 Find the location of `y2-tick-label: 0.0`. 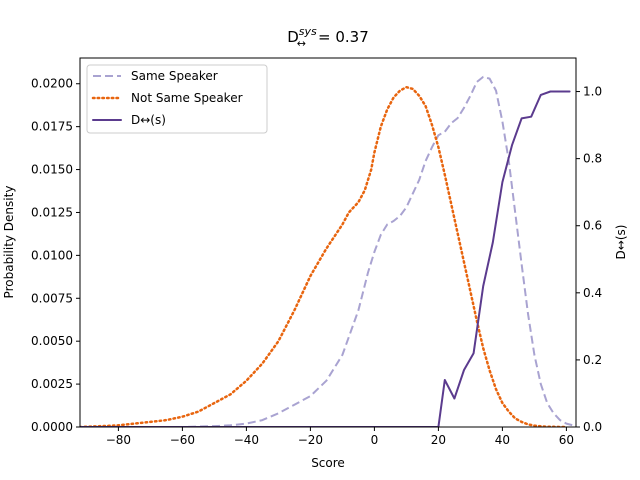

y2-tick-label: 0.0 is located at coordinates (592, 427).